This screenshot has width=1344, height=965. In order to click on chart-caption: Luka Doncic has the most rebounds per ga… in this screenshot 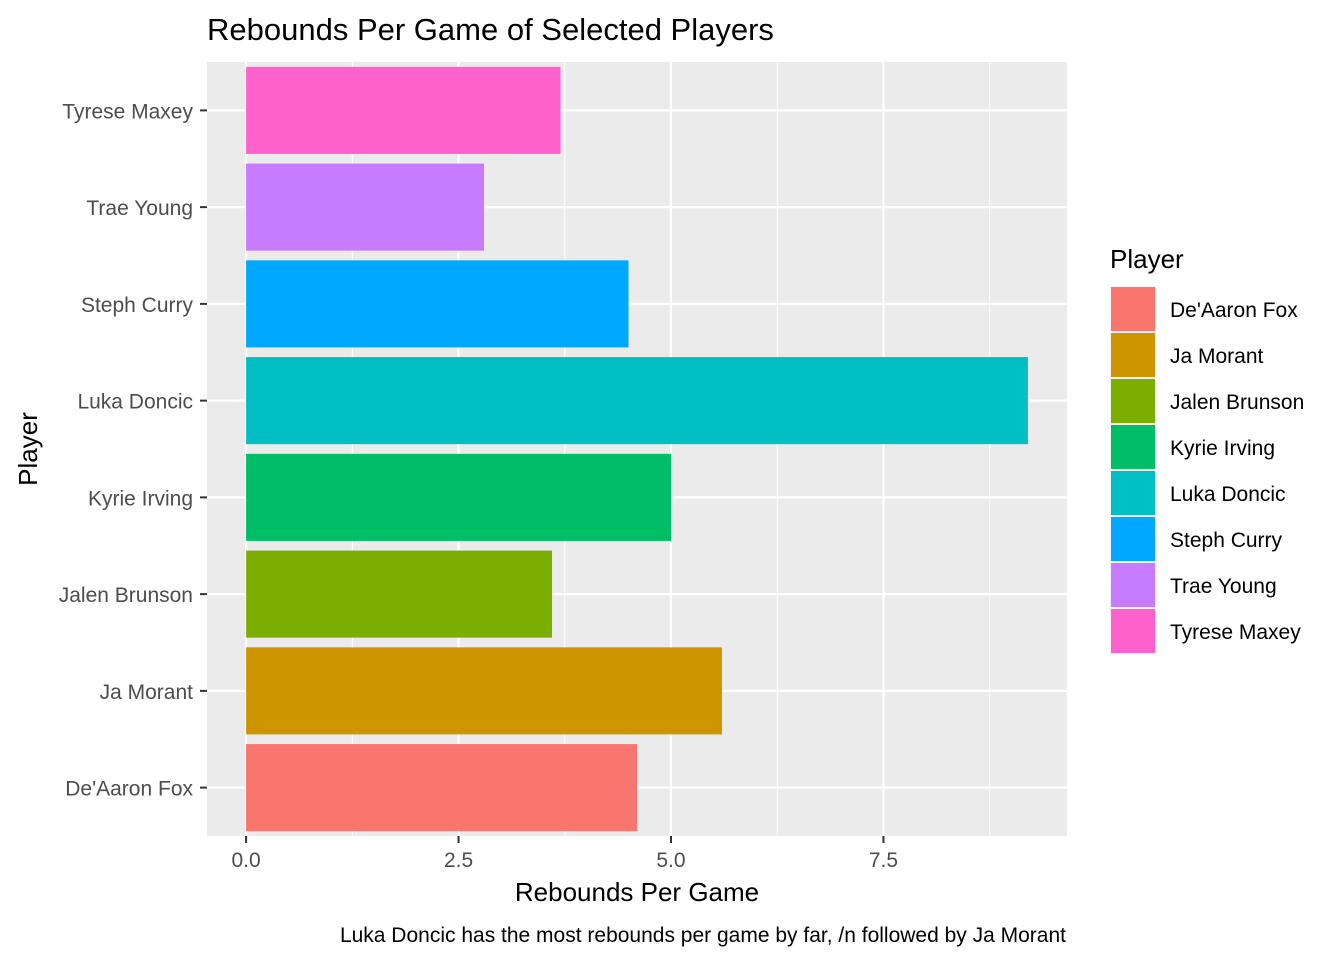, I will do `click(703, 935)`.